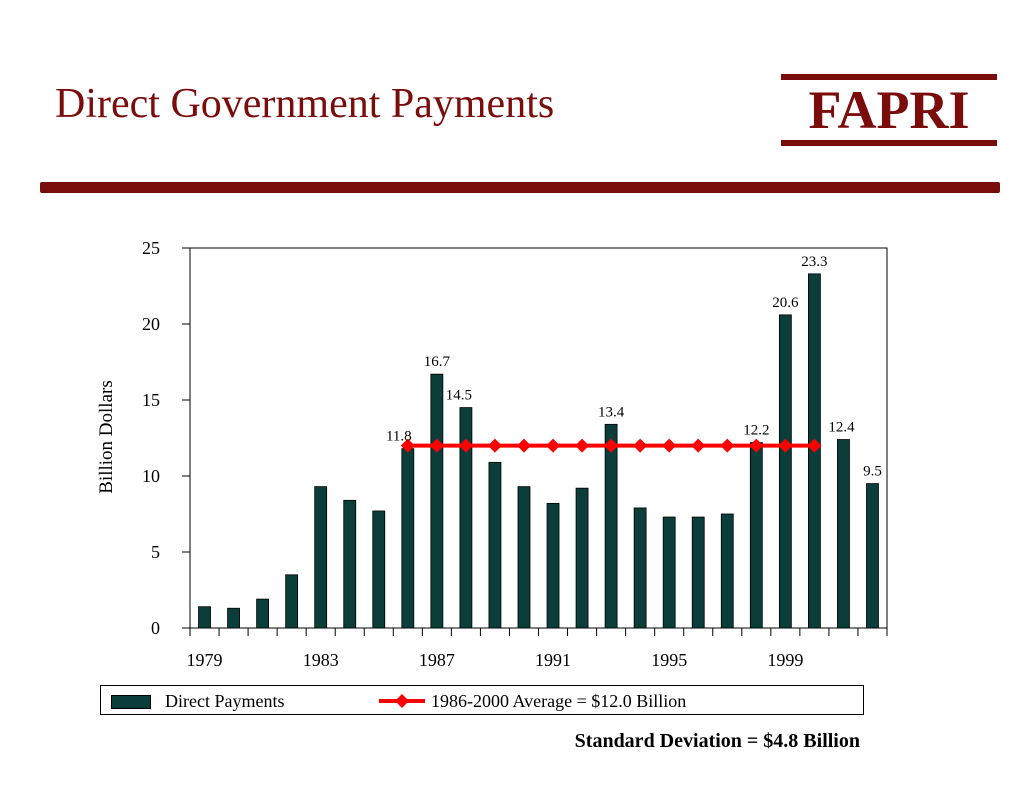 This screenshot has height=791, width=1024. Describe the element at coordinates (225, 701) in the screenshot. I see `legend-label-direct-payments: Direct Payments` at that location.